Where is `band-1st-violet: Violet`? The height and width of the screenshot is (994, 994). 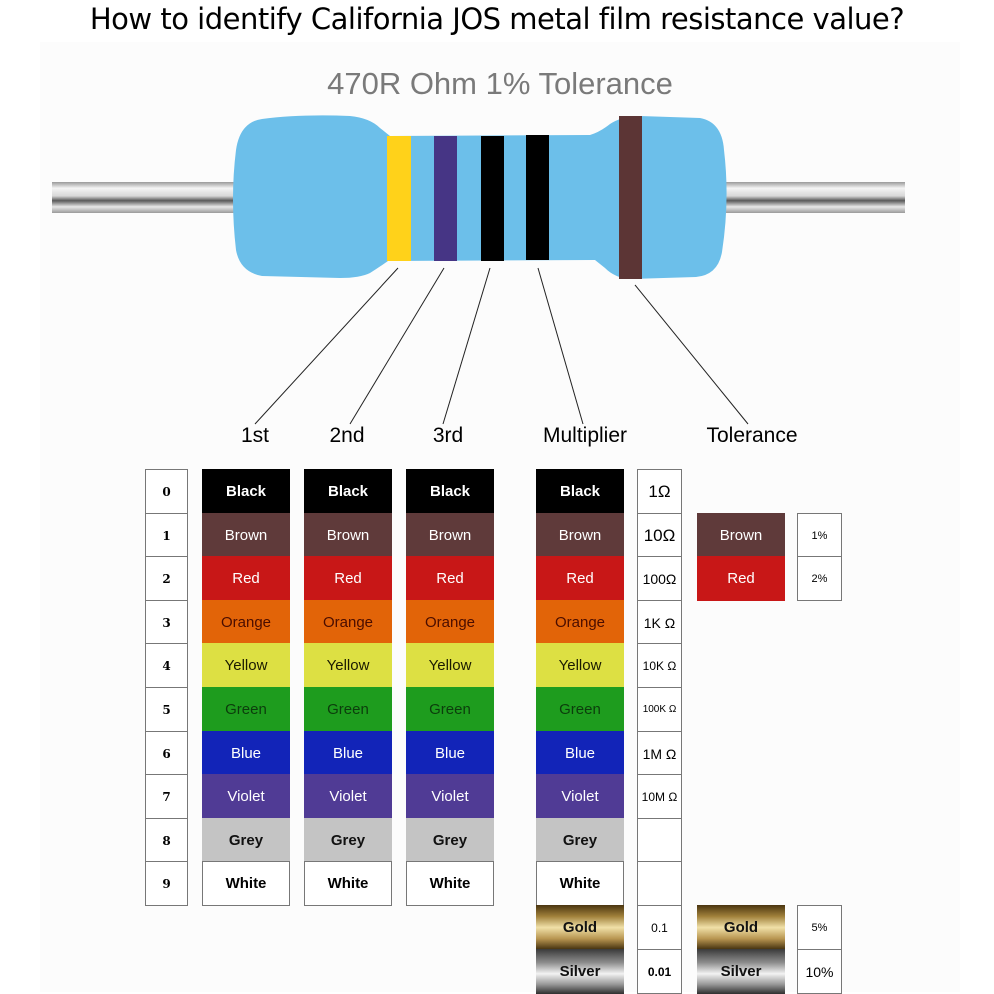 band-1st-violet: Violet is located at coordinates (246, 796).